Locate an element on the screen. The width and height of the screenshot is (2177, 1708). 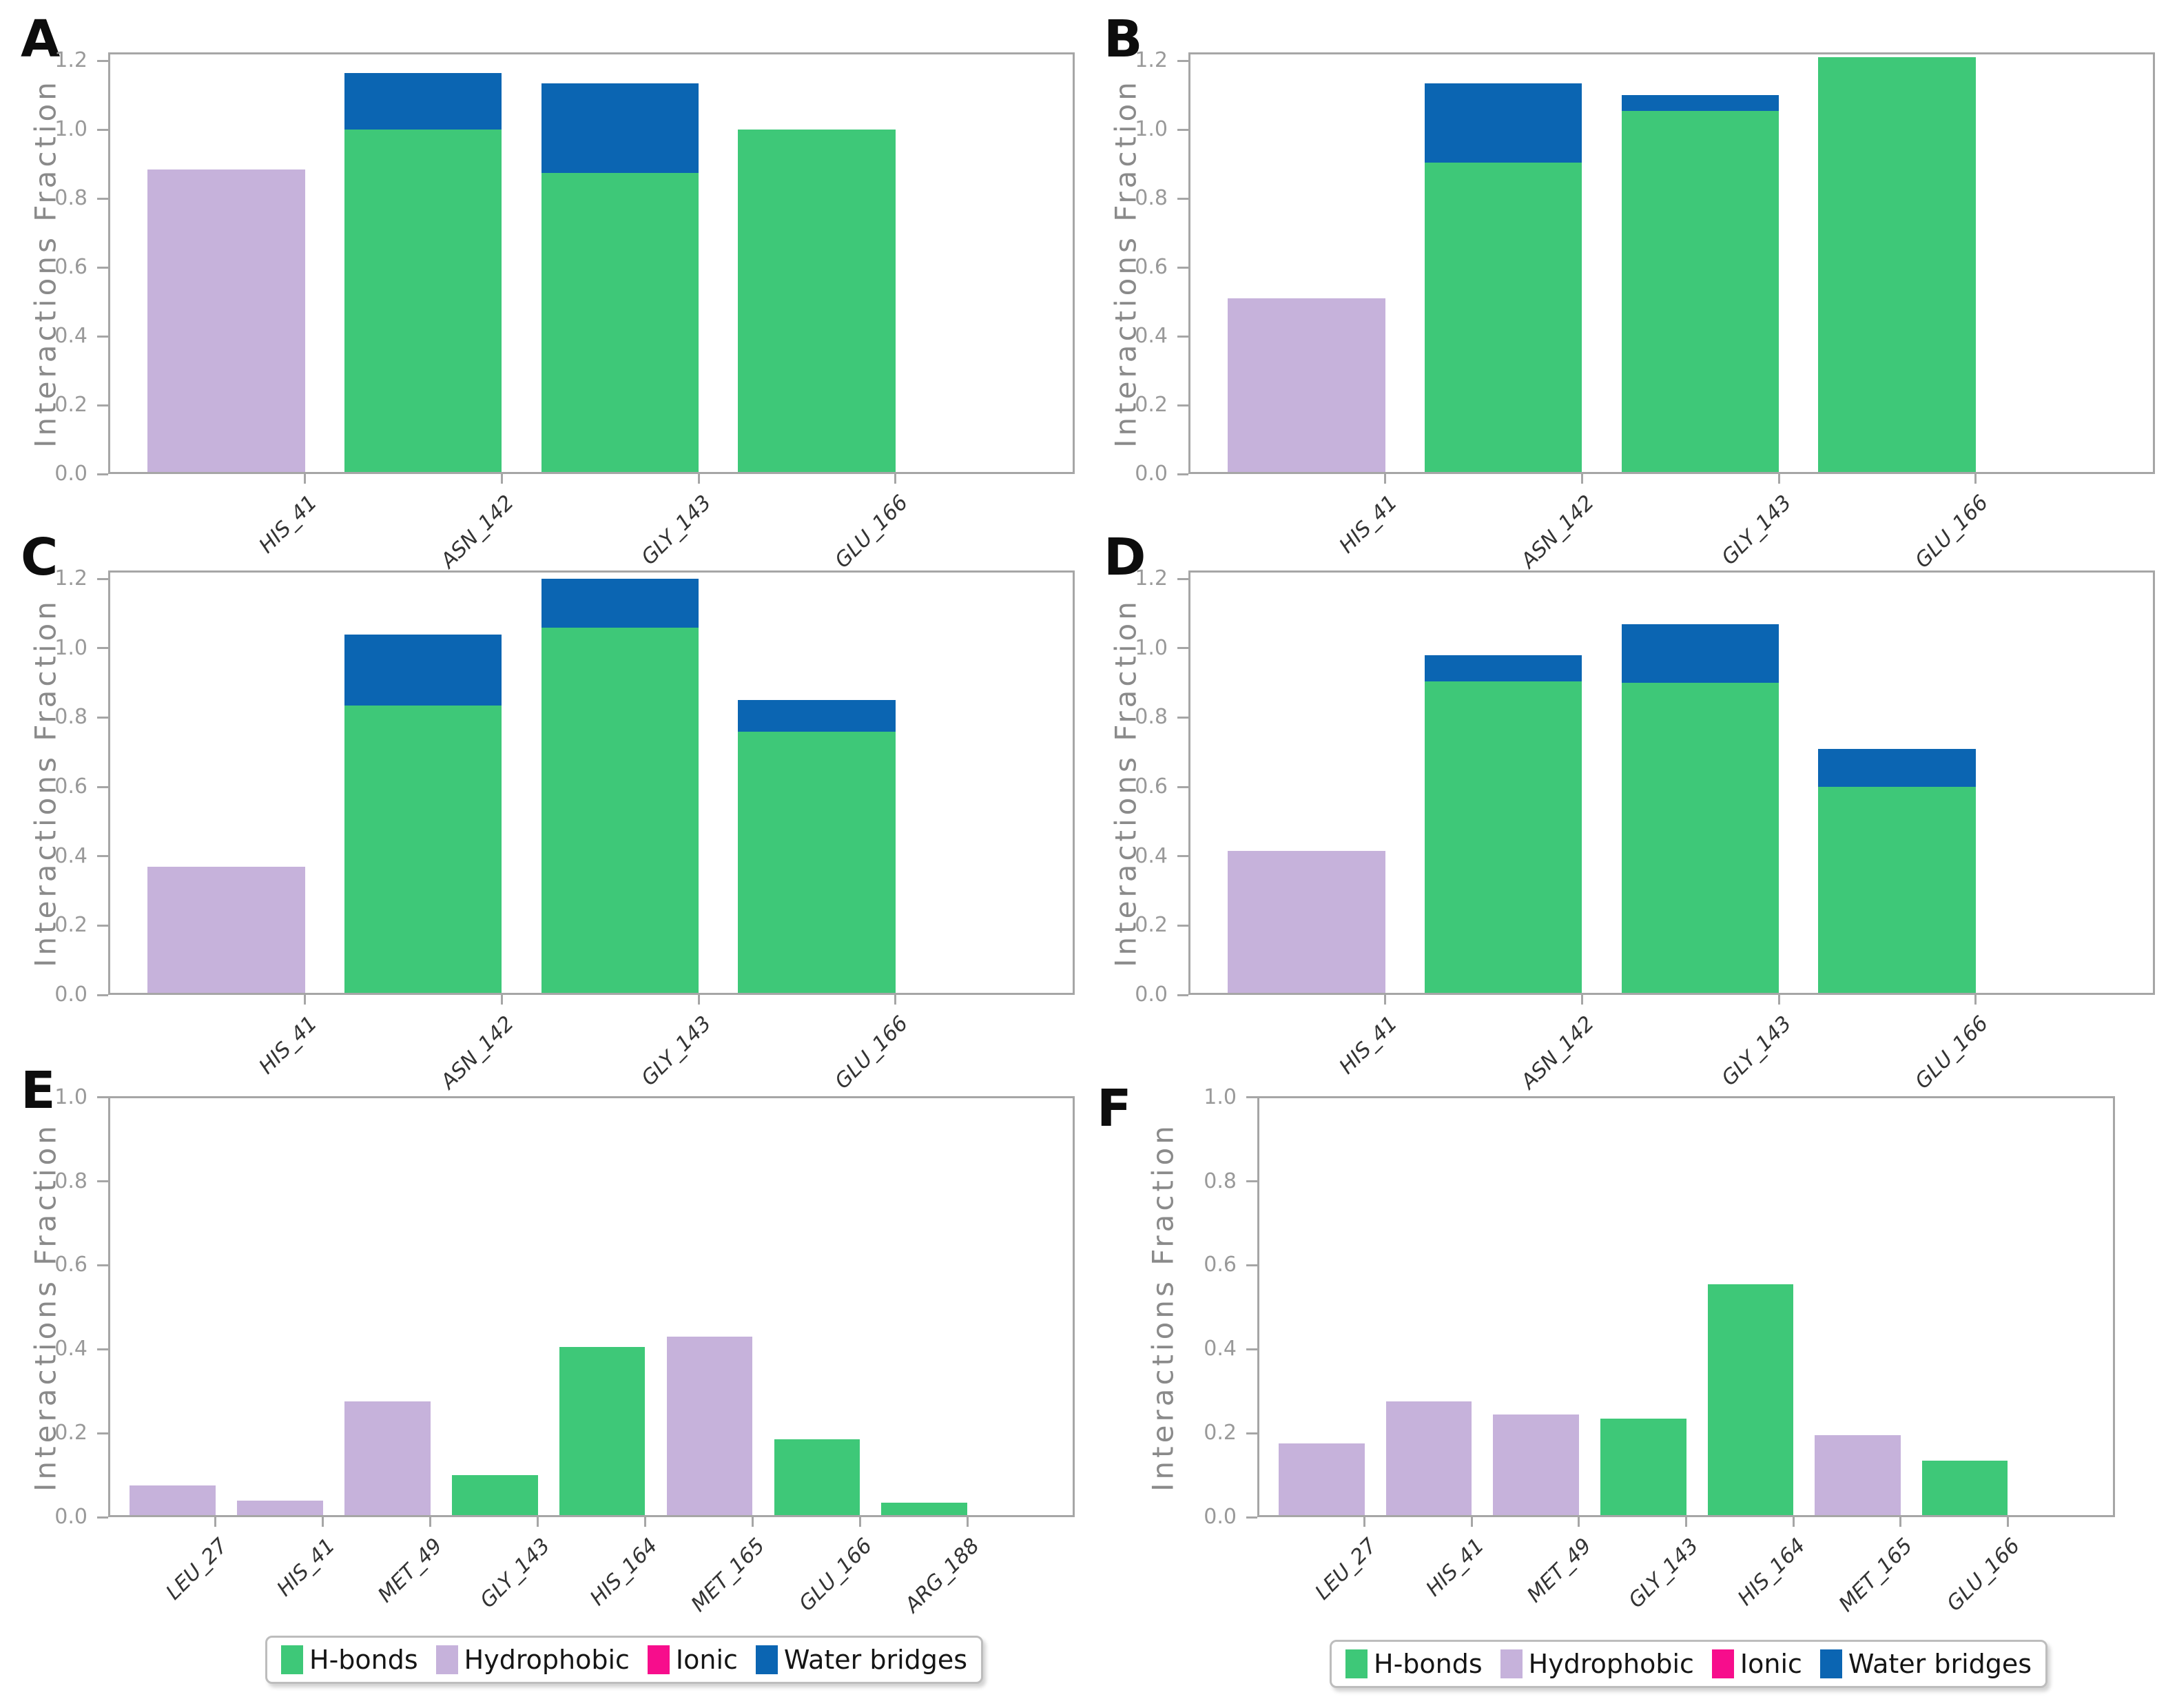
legend-item-ionic: Ionic is located at coordinates (692, 1660).